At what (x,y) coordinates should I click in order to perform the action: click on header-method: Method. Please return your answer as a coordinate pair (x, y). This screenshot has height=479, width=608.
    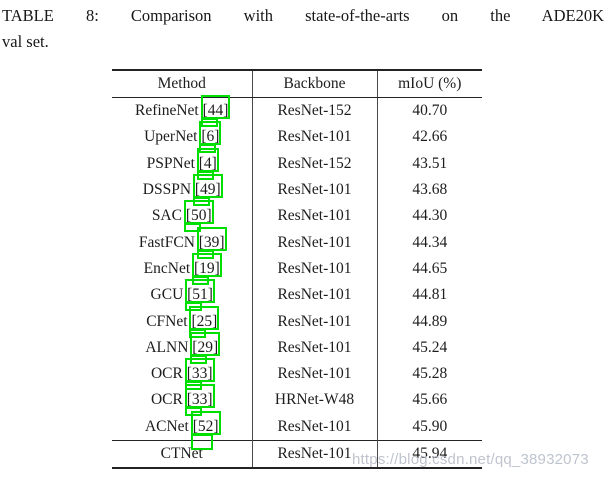
    Looking at the image, I should click on (182, 83).